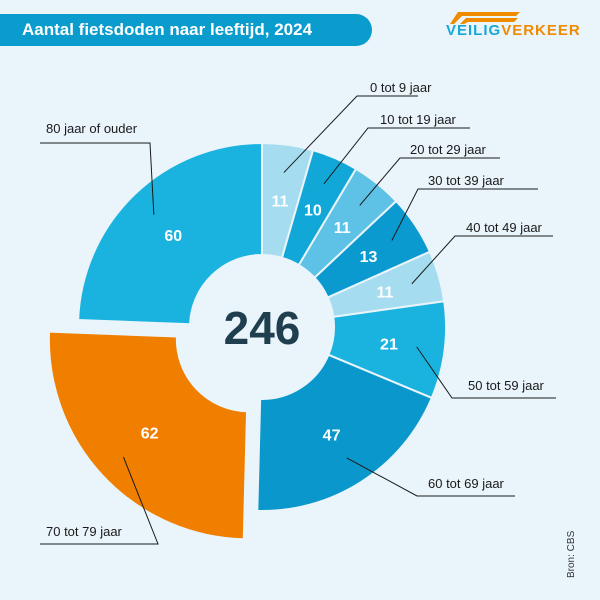  Describe the element at coordinates (466, 180) in the screenshot. I see `category-label-30-tot-39-jaar: 30 tot 39 jaar` at that location.